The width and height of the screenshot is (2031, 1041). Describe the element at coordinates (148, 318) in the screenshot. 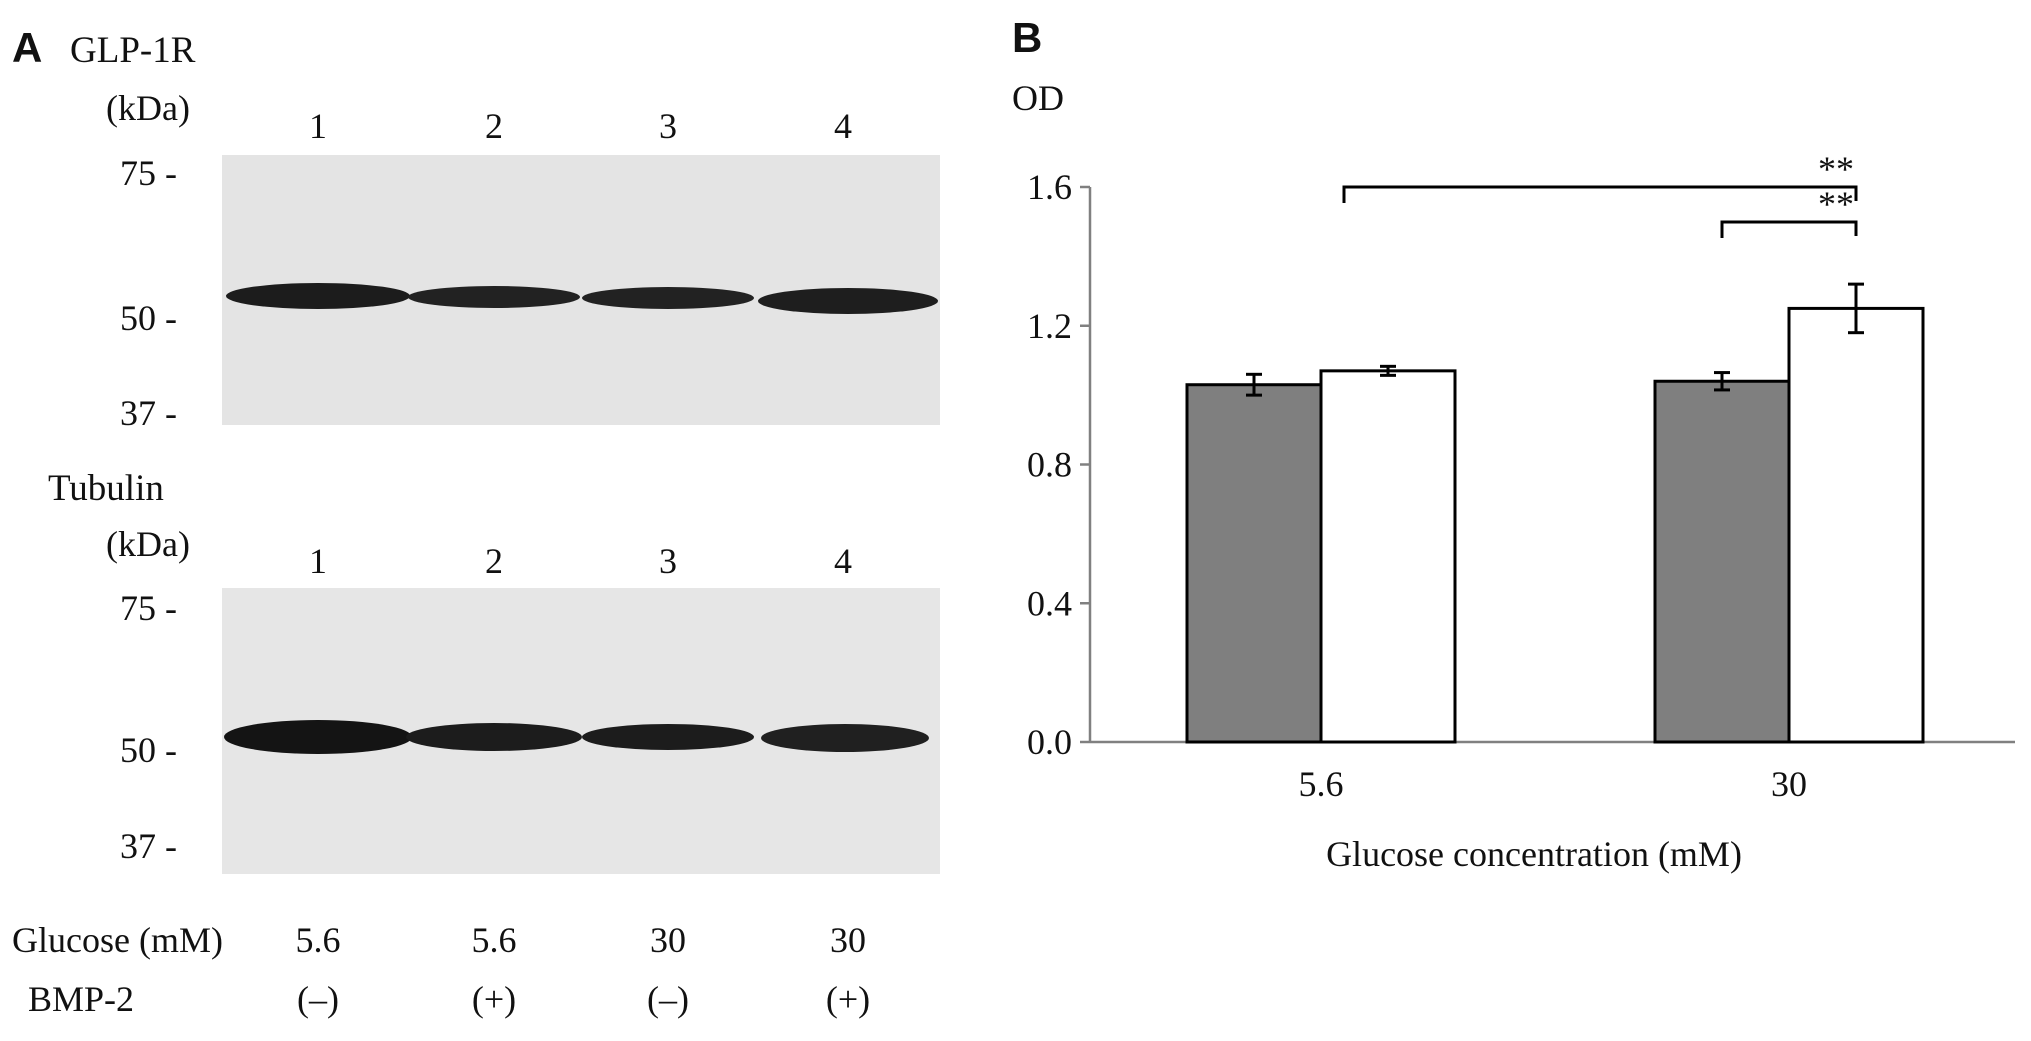

I see `blot-top-marker-50: 50 -` at that location.